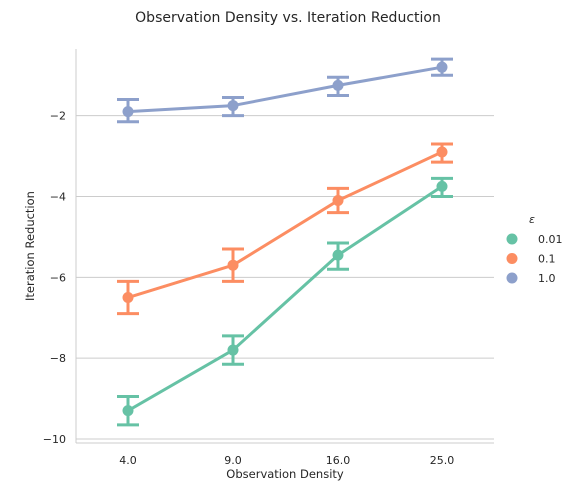  I want to click on series-1.0, so click(285, 90).